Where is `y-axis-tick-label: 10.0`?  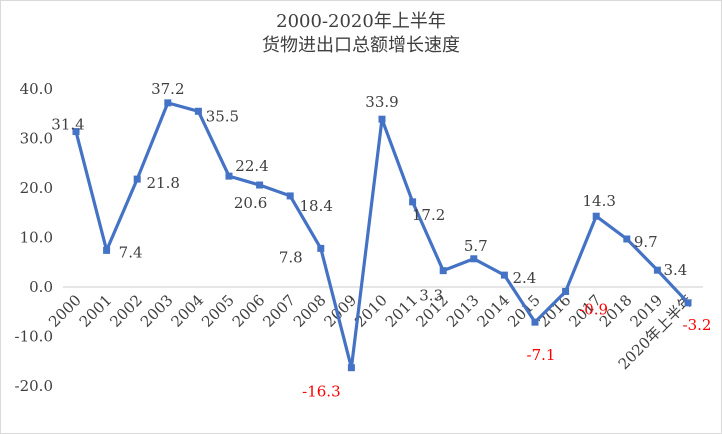
y-axis-tick-label: 10.0 is located at coordinates (36, 238).